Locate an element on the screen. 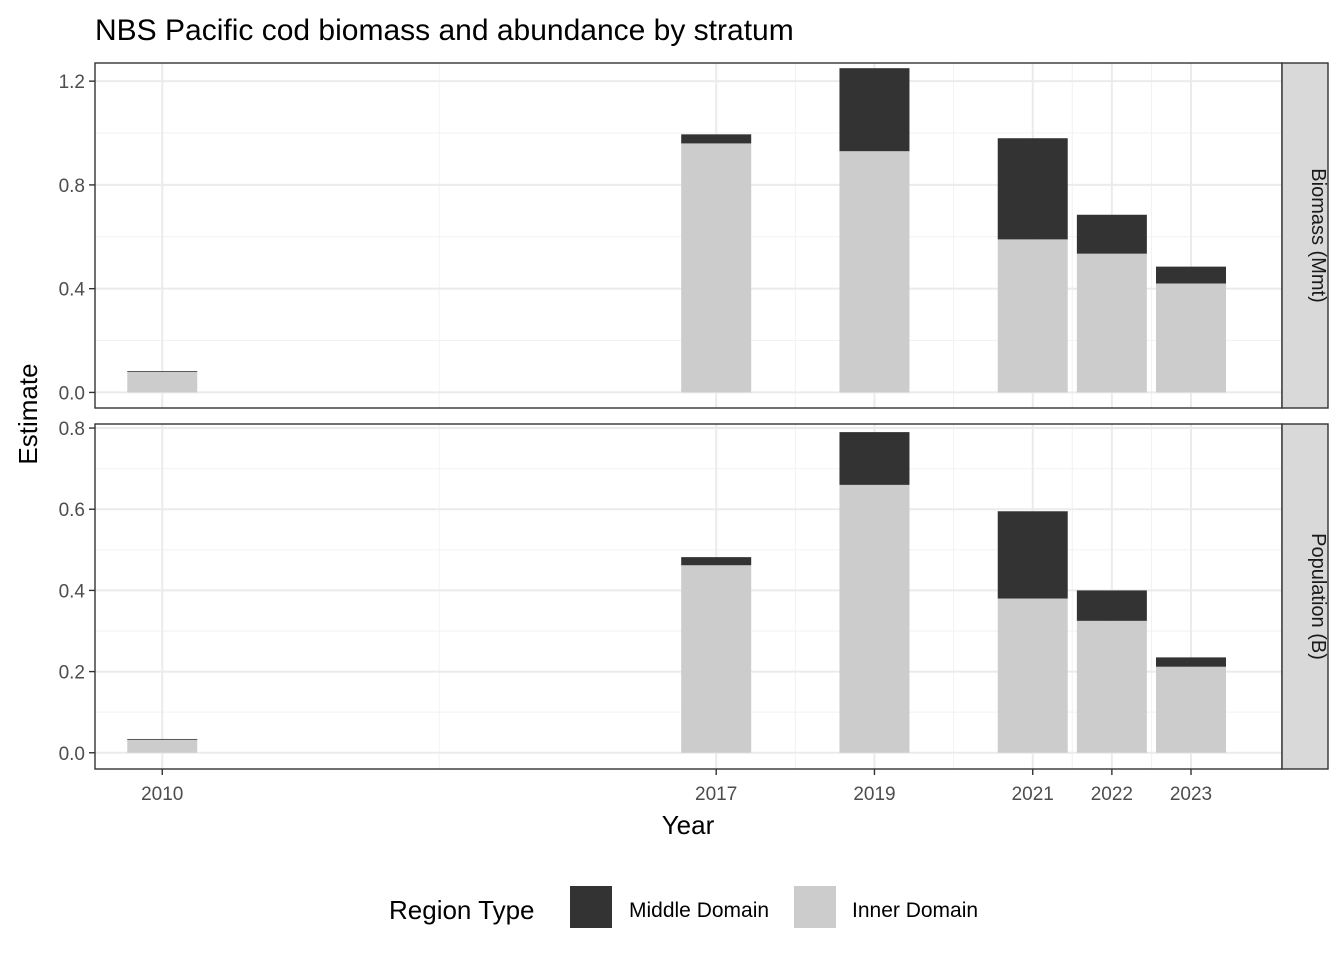 The width and height of the screenshot is (1344, 960). y-axis-label: Estimate is located at coordinates (28, 413).